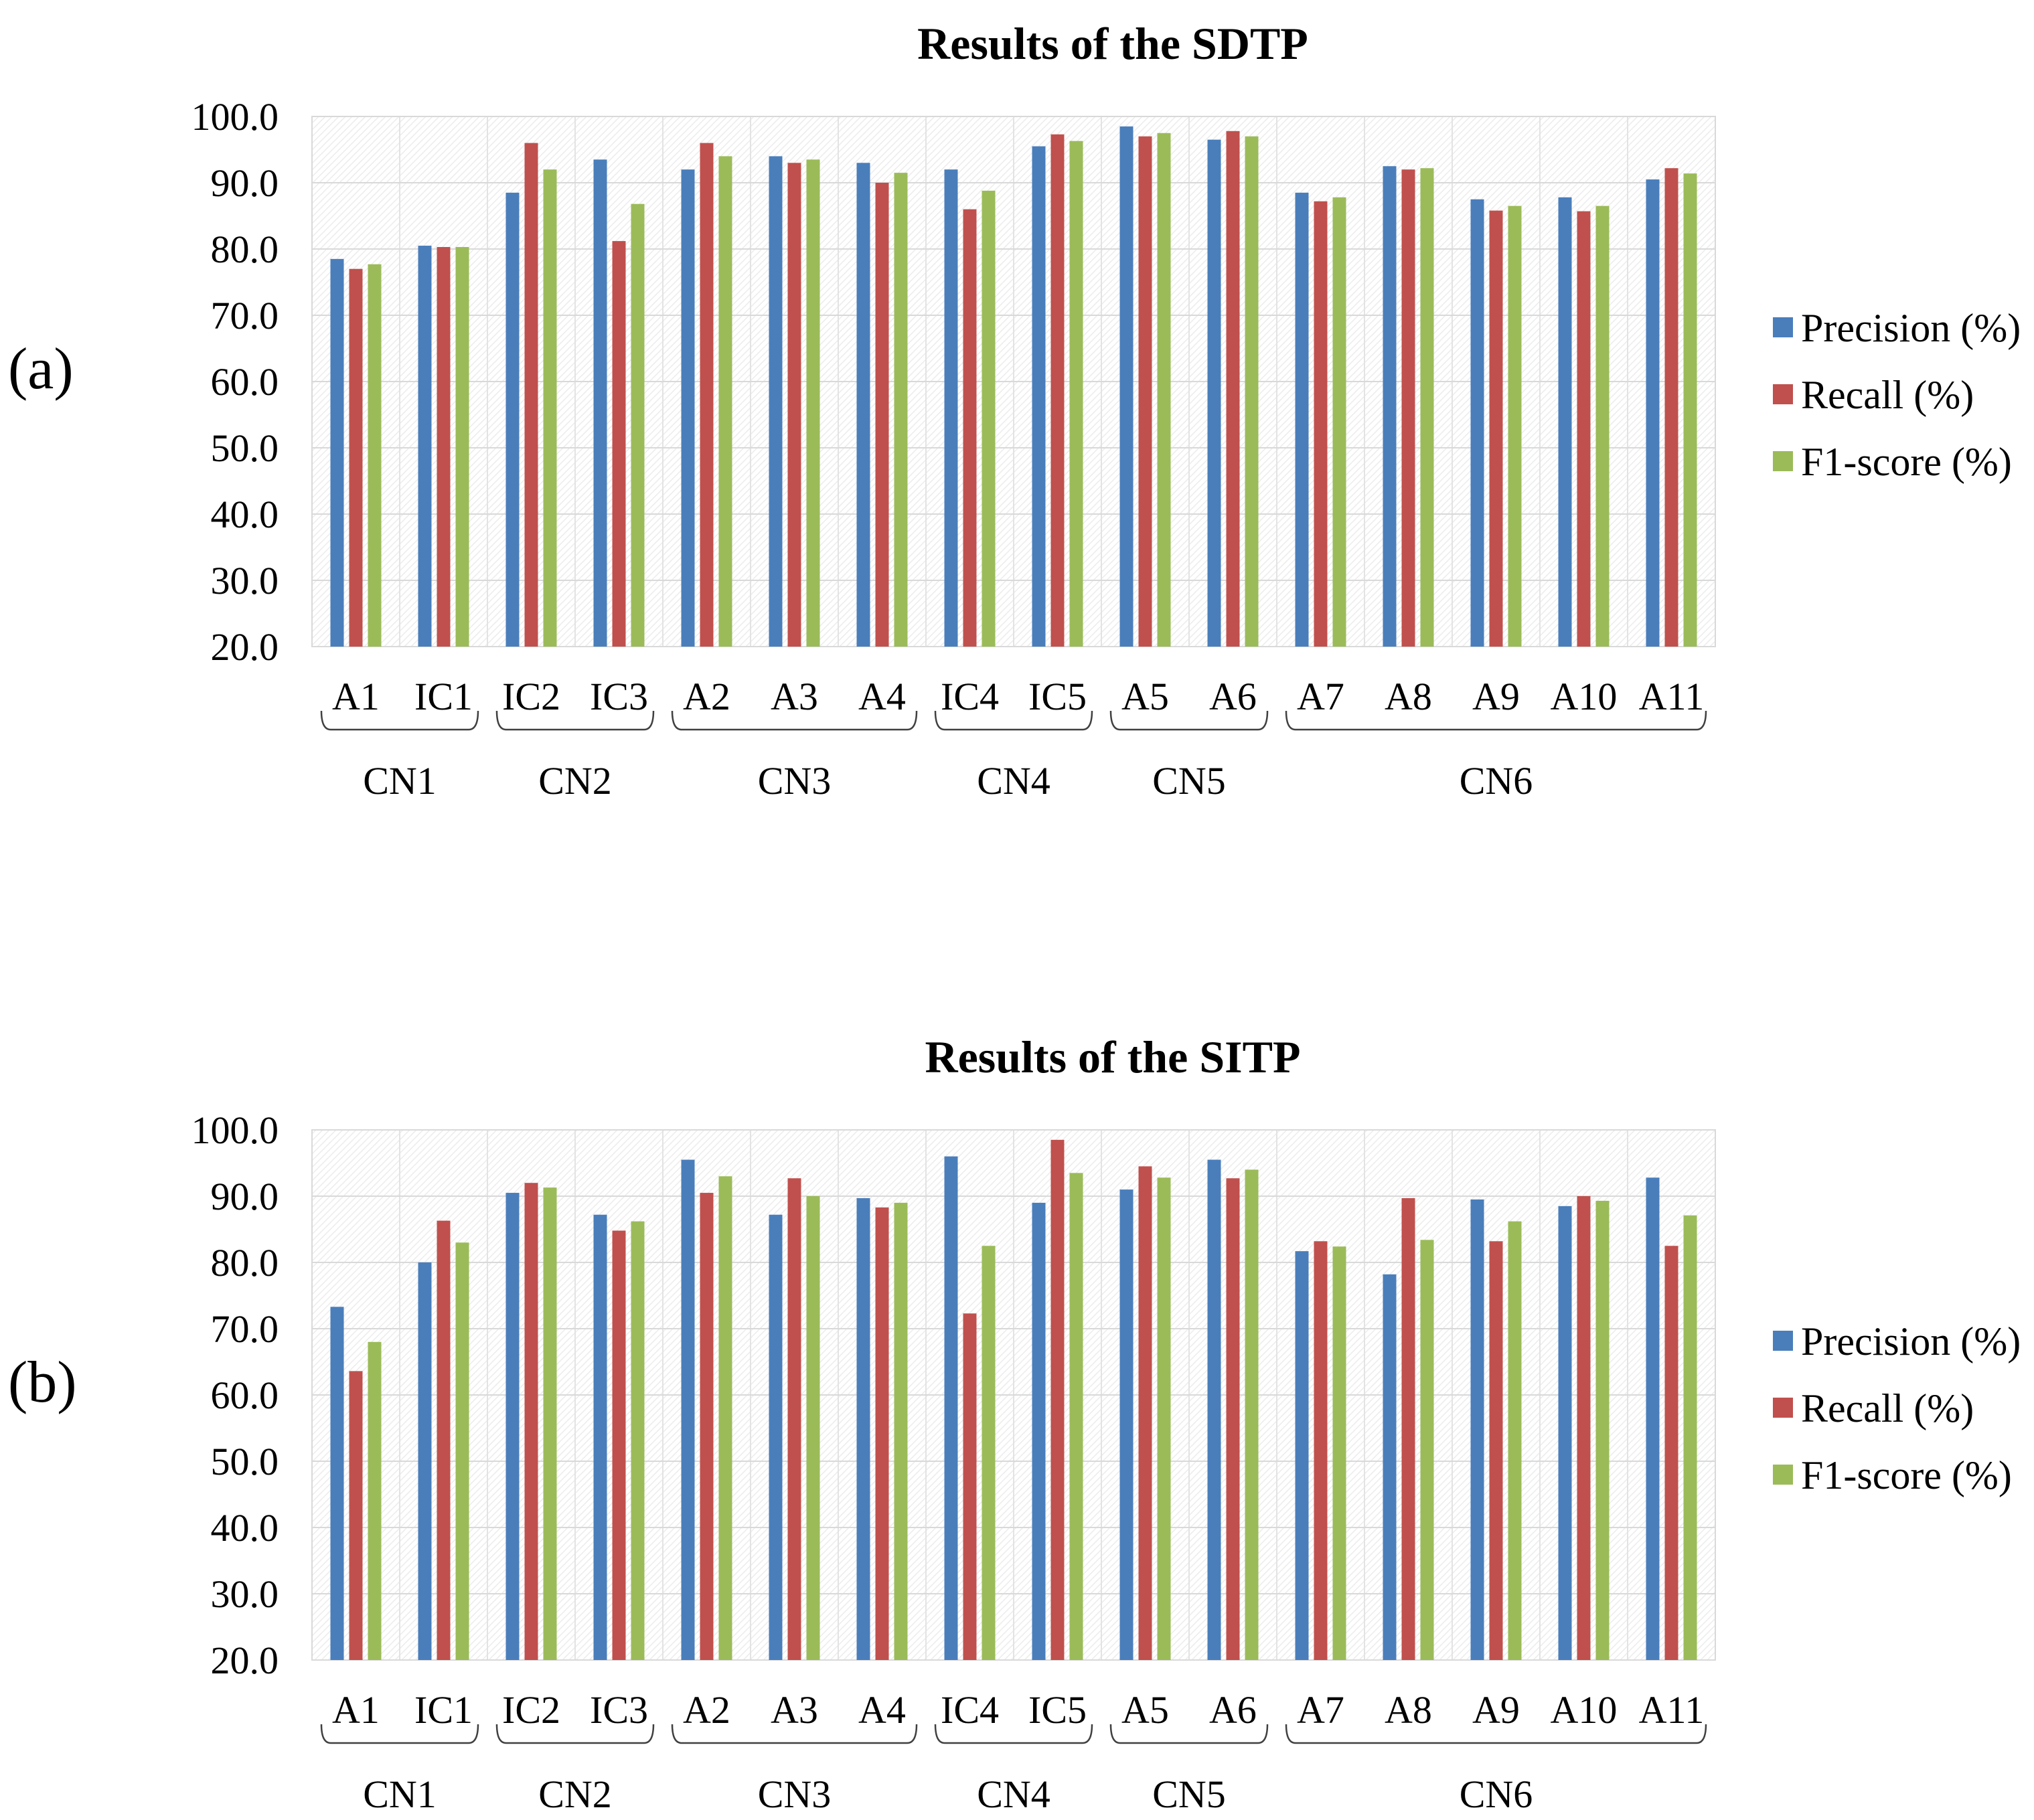 Image resolution: width=2034 pixels, height=1820 pixels. I want to click on bar-recall-a3, so click(794, 1419).